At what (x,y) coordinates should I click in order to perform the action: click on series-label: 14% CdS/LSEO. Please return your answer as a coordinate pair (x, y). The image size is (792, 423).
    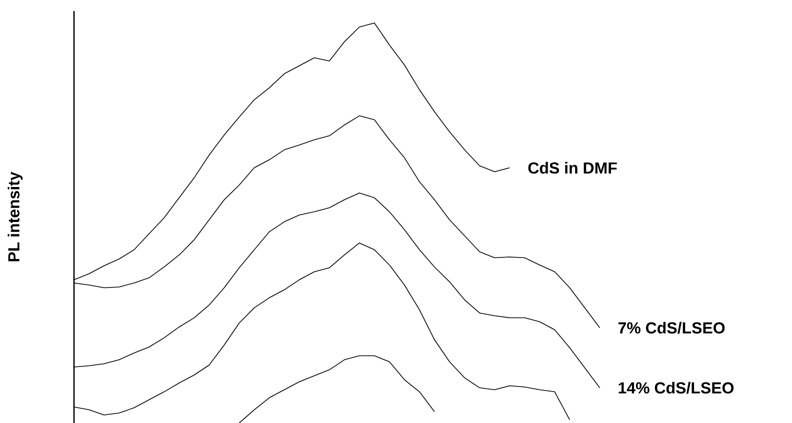
    Looking at the image, I should click on (676, 388).